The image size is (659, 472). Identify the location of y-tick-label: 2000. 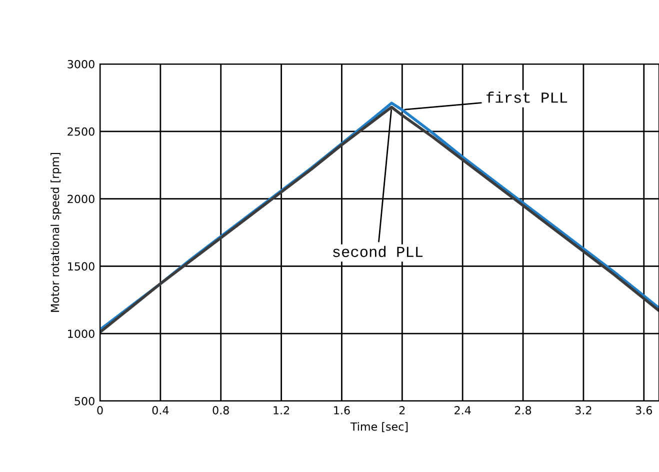
(81, 199).